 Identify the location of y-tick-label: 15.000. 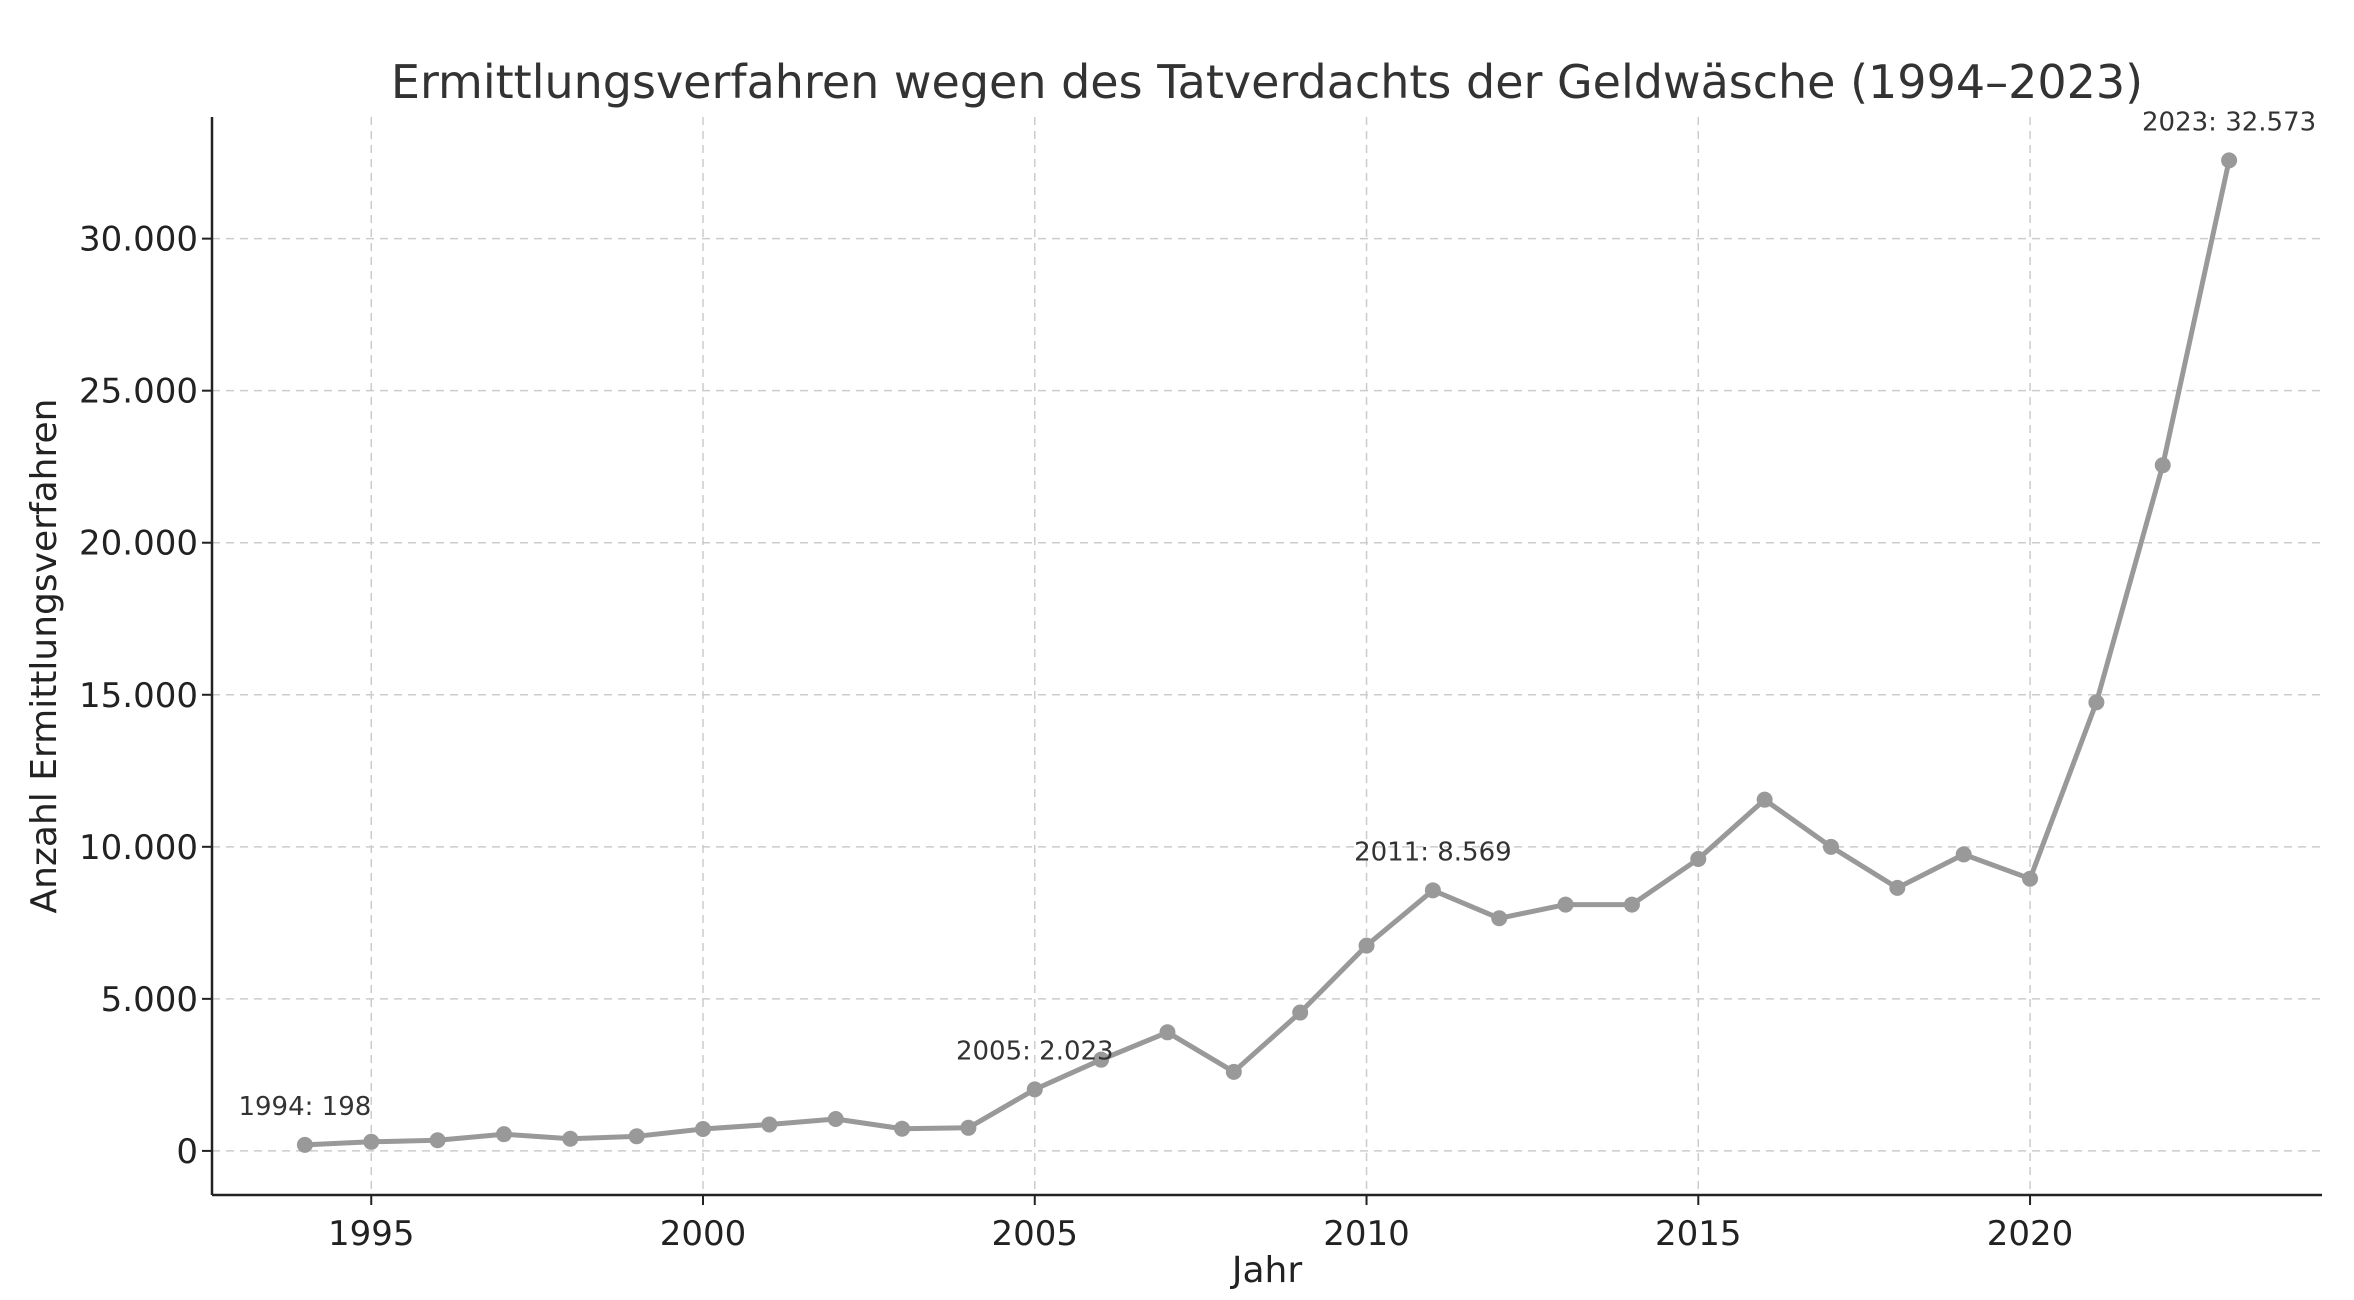
(138, 696).